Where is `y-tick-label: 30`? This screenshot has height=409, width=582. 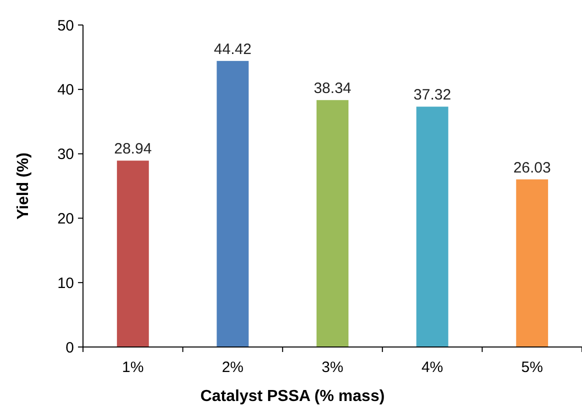
y-tick-label: 30 is located at coordinates (65, 155).